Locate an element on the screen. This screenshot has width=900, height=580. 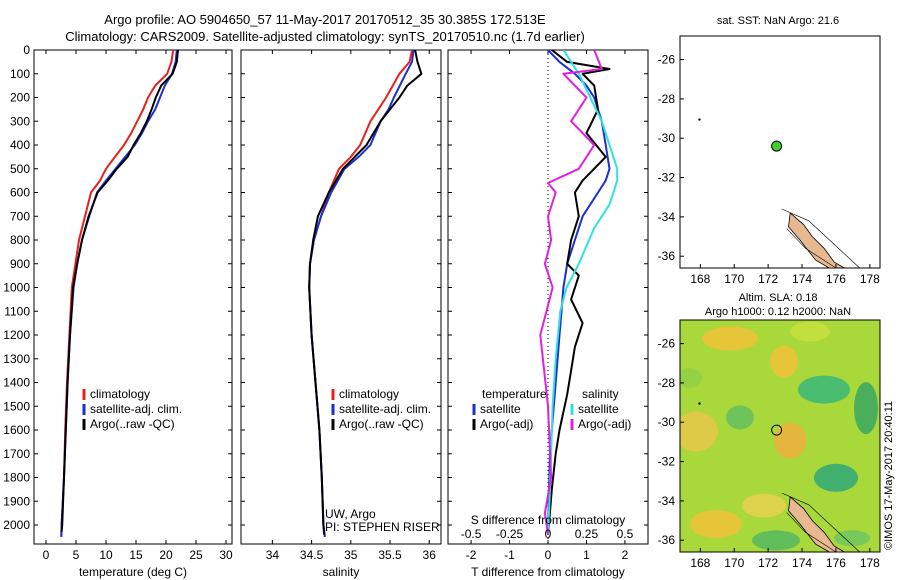
island-dot is located at coordinates (699, 403).